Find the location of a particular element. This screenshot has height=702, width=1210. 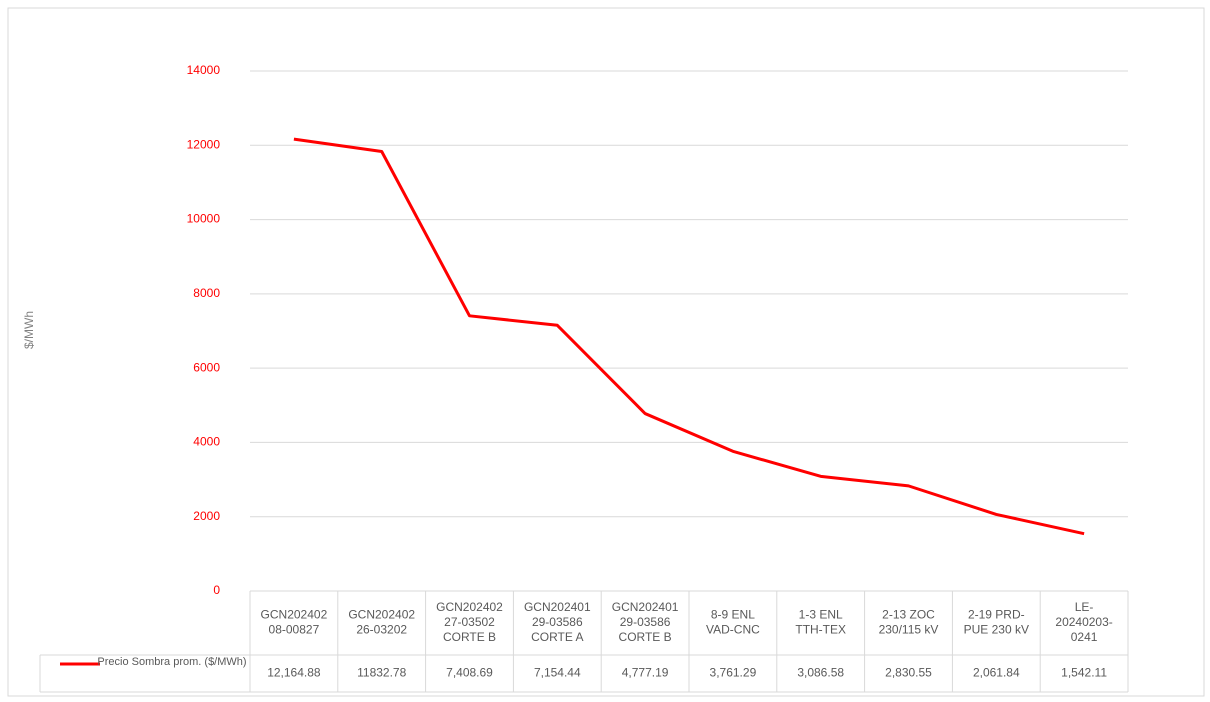

x-tick-label: 08-00827 is located at coordinates (294, 630).